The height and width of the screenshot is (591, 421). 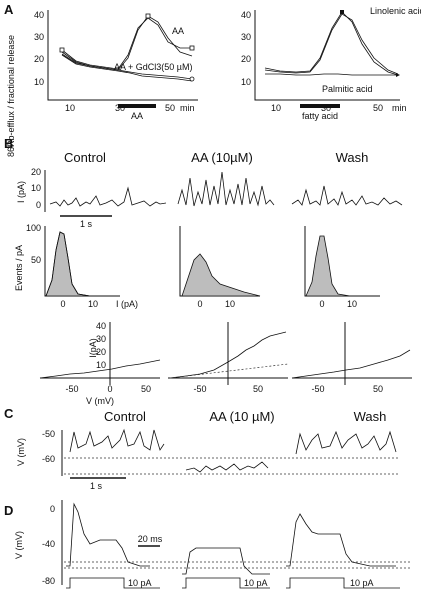 I want to click on b-condition-wash: Wash, so click(x=352, y=157).